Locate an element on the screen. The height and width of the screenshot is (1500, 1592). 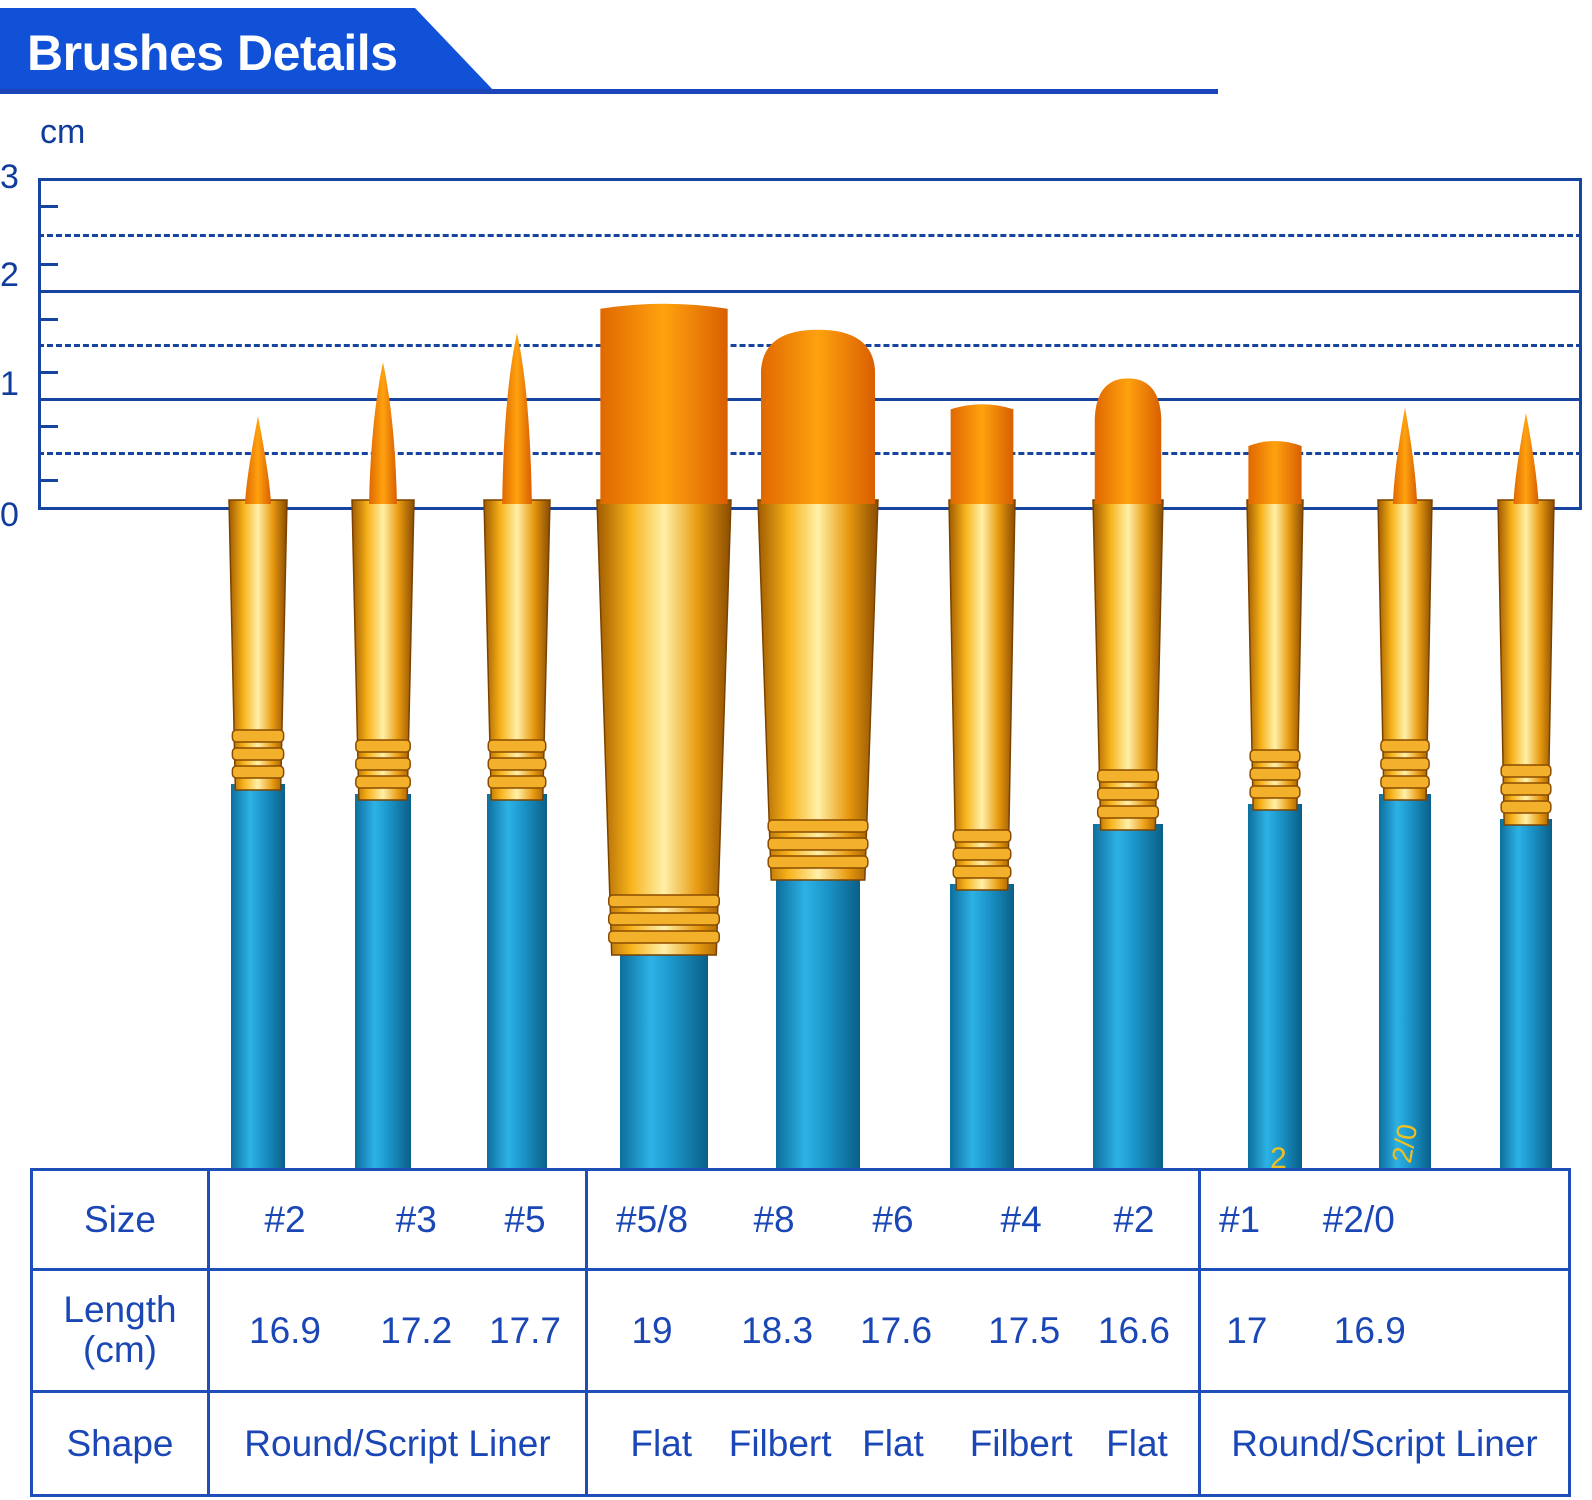
header-underline is located at coordinates (609, 91).